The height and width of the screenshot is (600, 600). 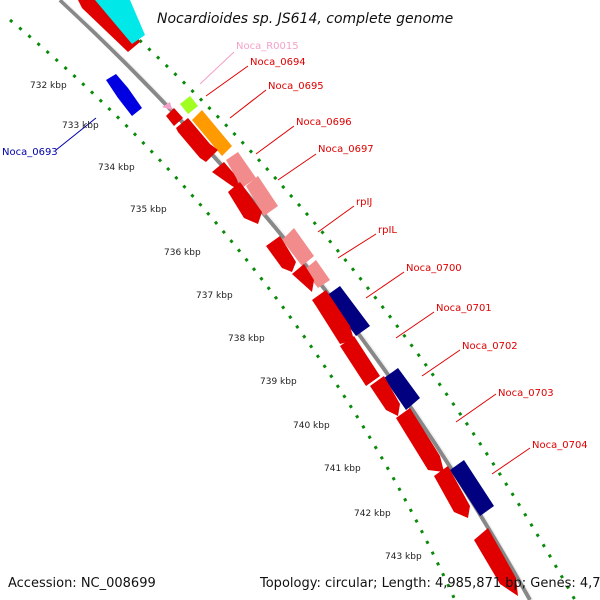 I want to click on tick-label: 739 kbp, so click(x=278, y=382).